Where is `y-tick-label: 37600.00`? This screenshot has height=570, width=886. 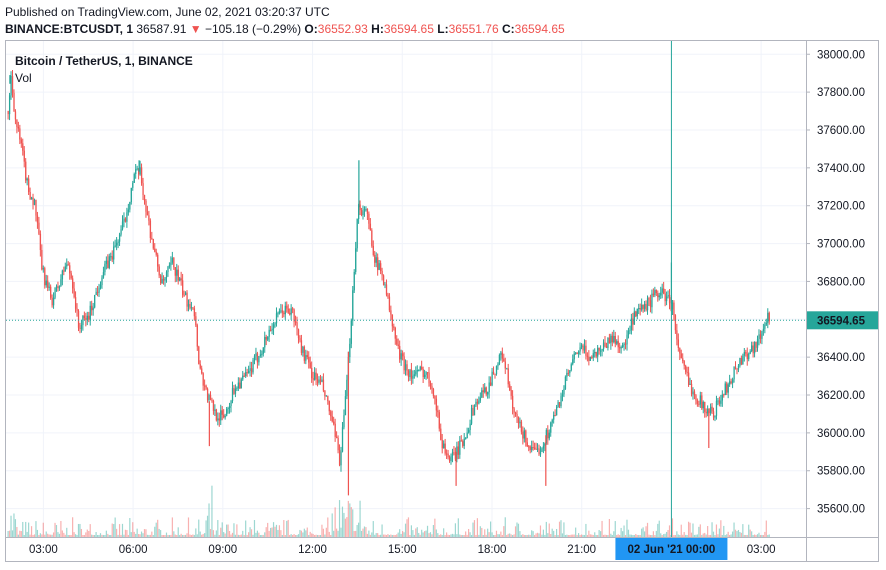
y-tick-label: 37600.00 is located at coordinates (841, 131).